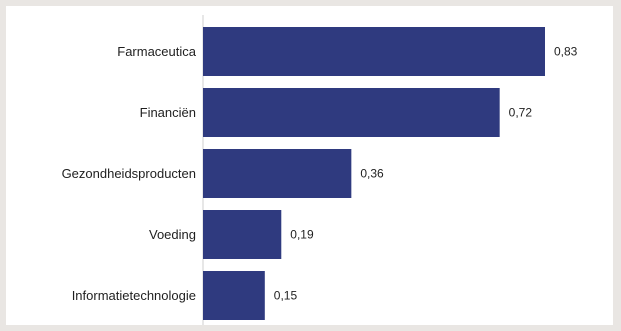 This screenshot has width=621, height=331. I want to click on category-label-informatietechnologie: Informatietechnologie, so click(134, 295).